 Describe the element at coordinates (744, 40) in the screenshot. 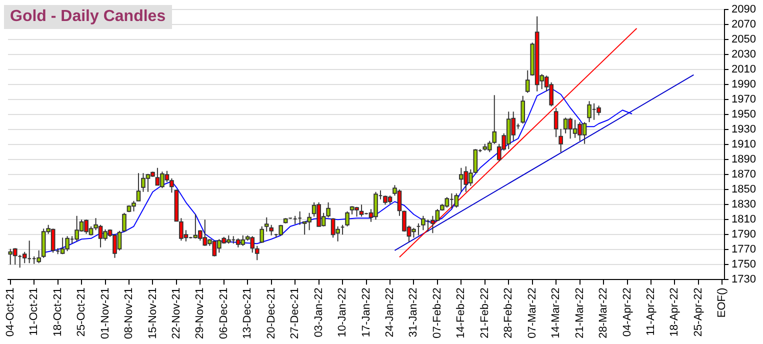

I see `y-tick-label: 2050` at that location.